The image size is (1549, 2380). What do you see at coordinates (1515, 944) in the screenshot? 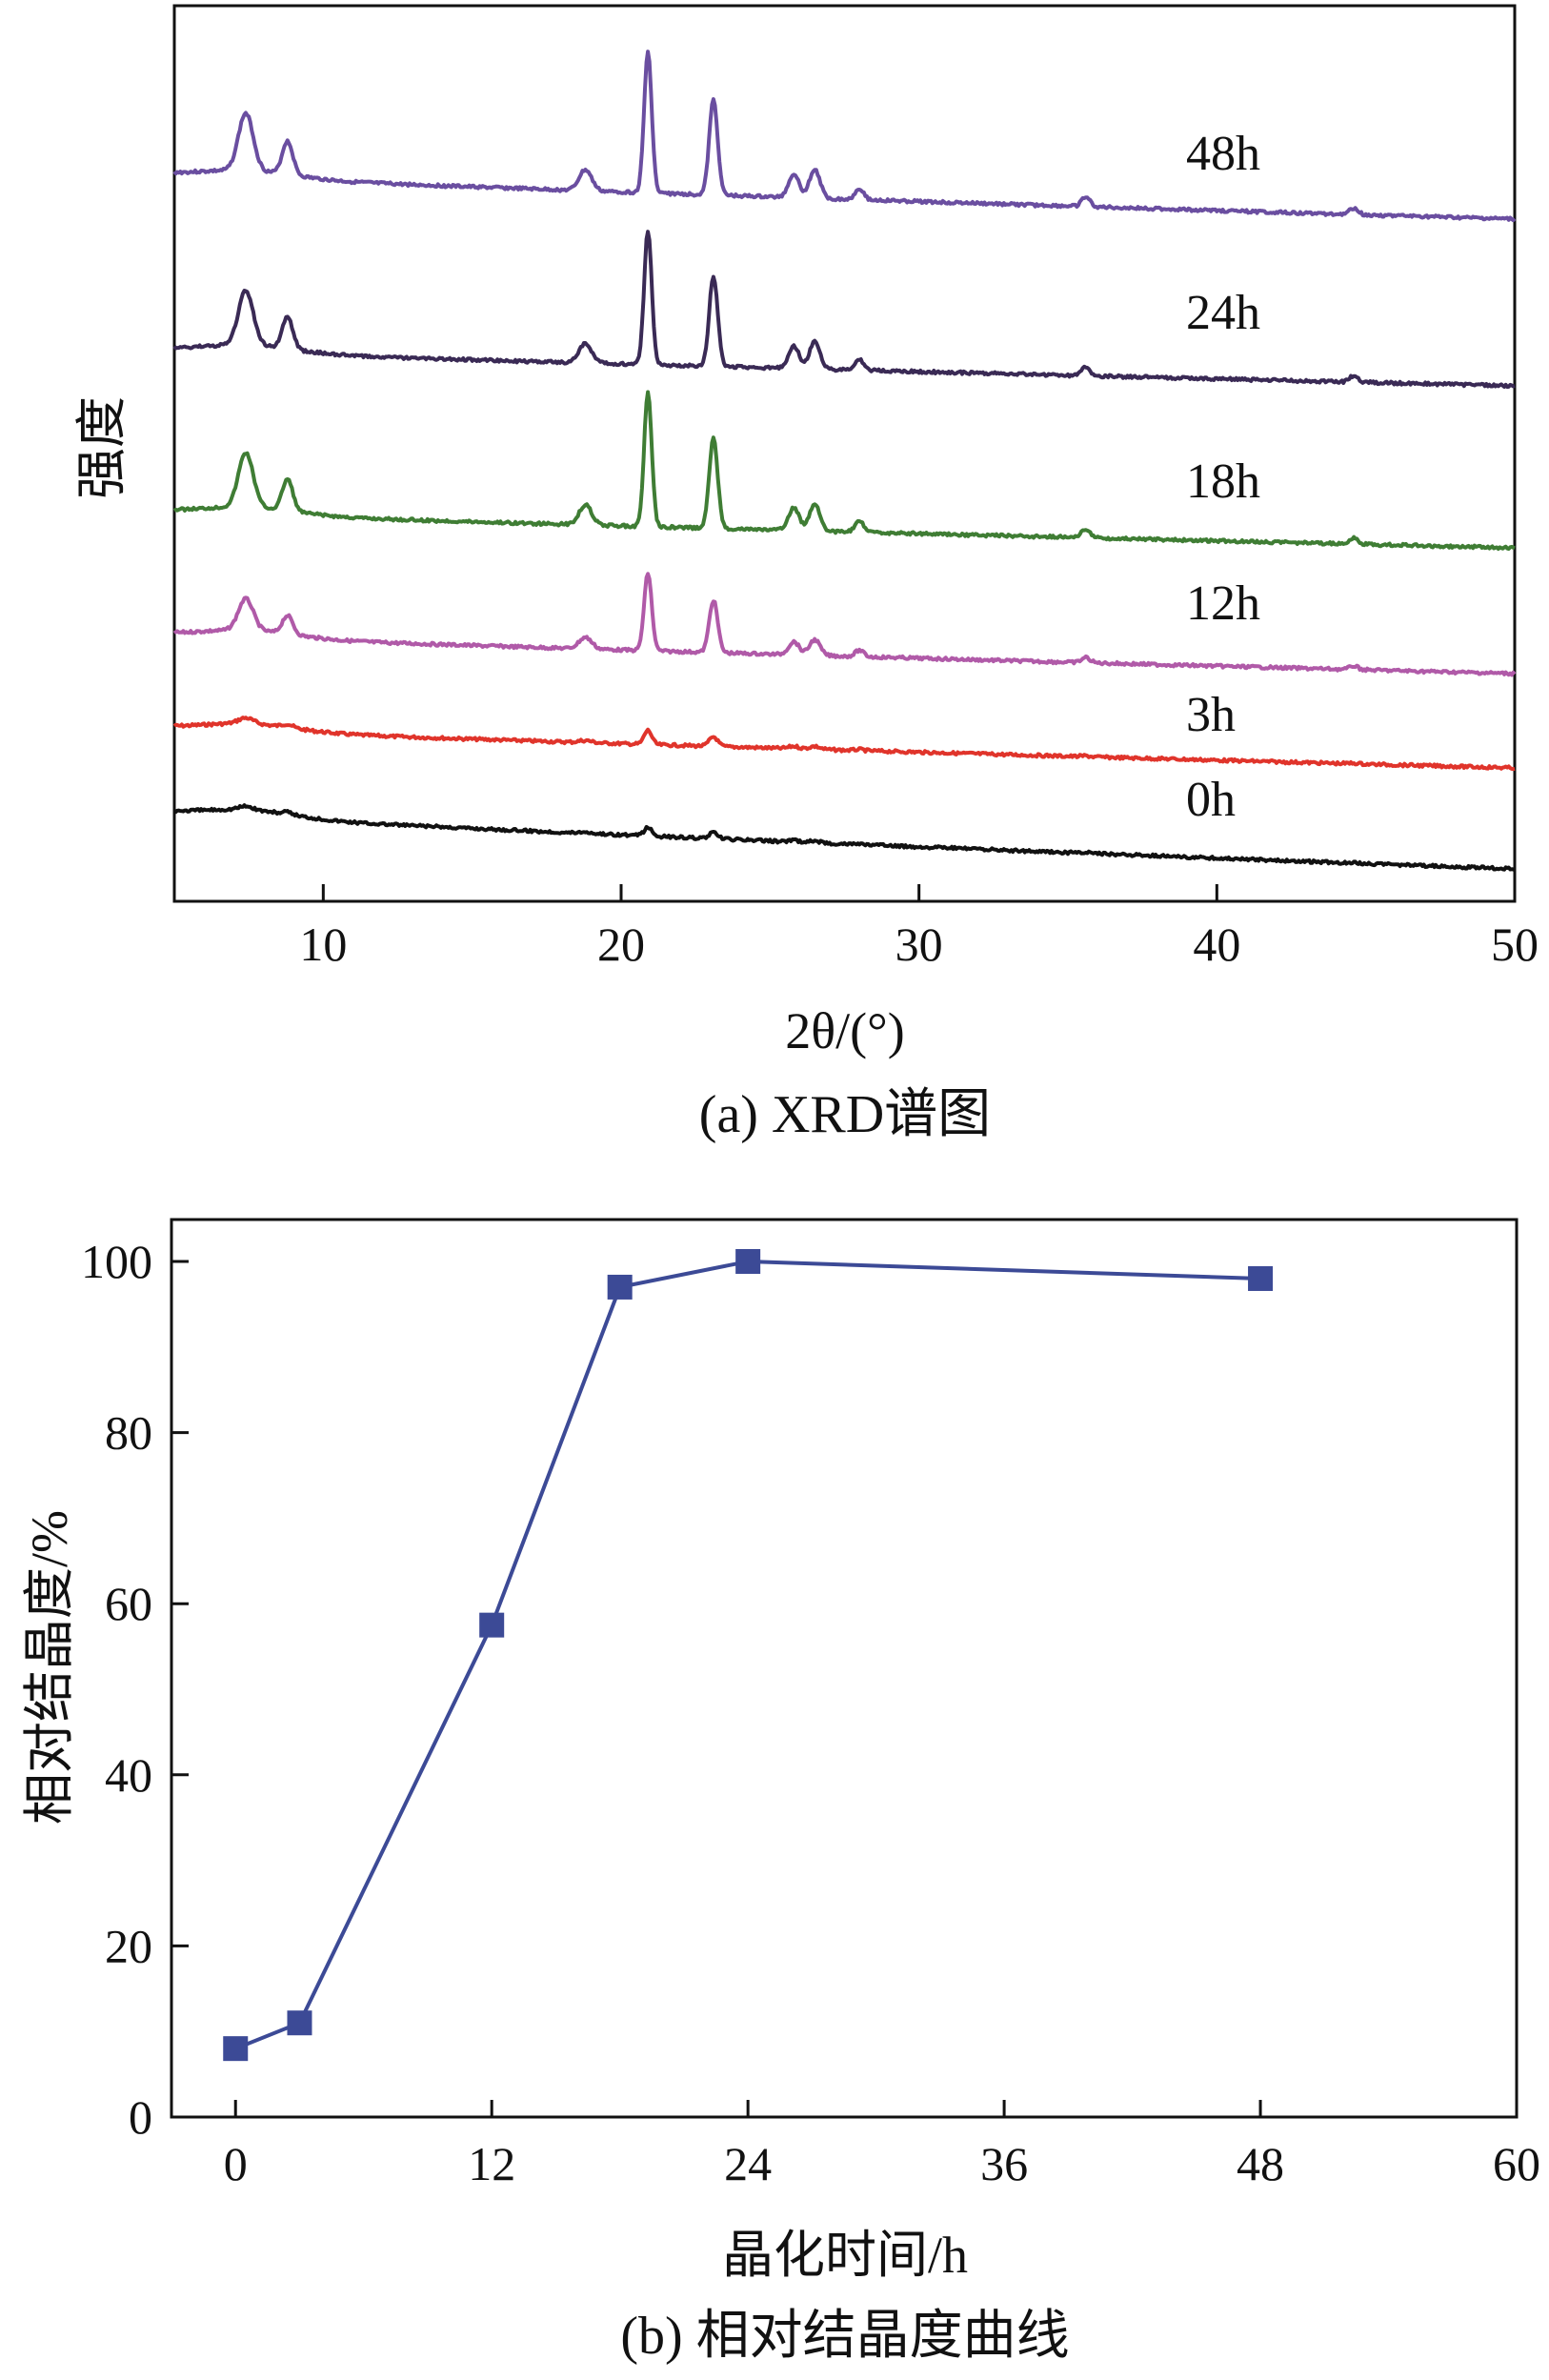
I see `xrd-x-tick-label: 50` at bounding box center [1515, 944].